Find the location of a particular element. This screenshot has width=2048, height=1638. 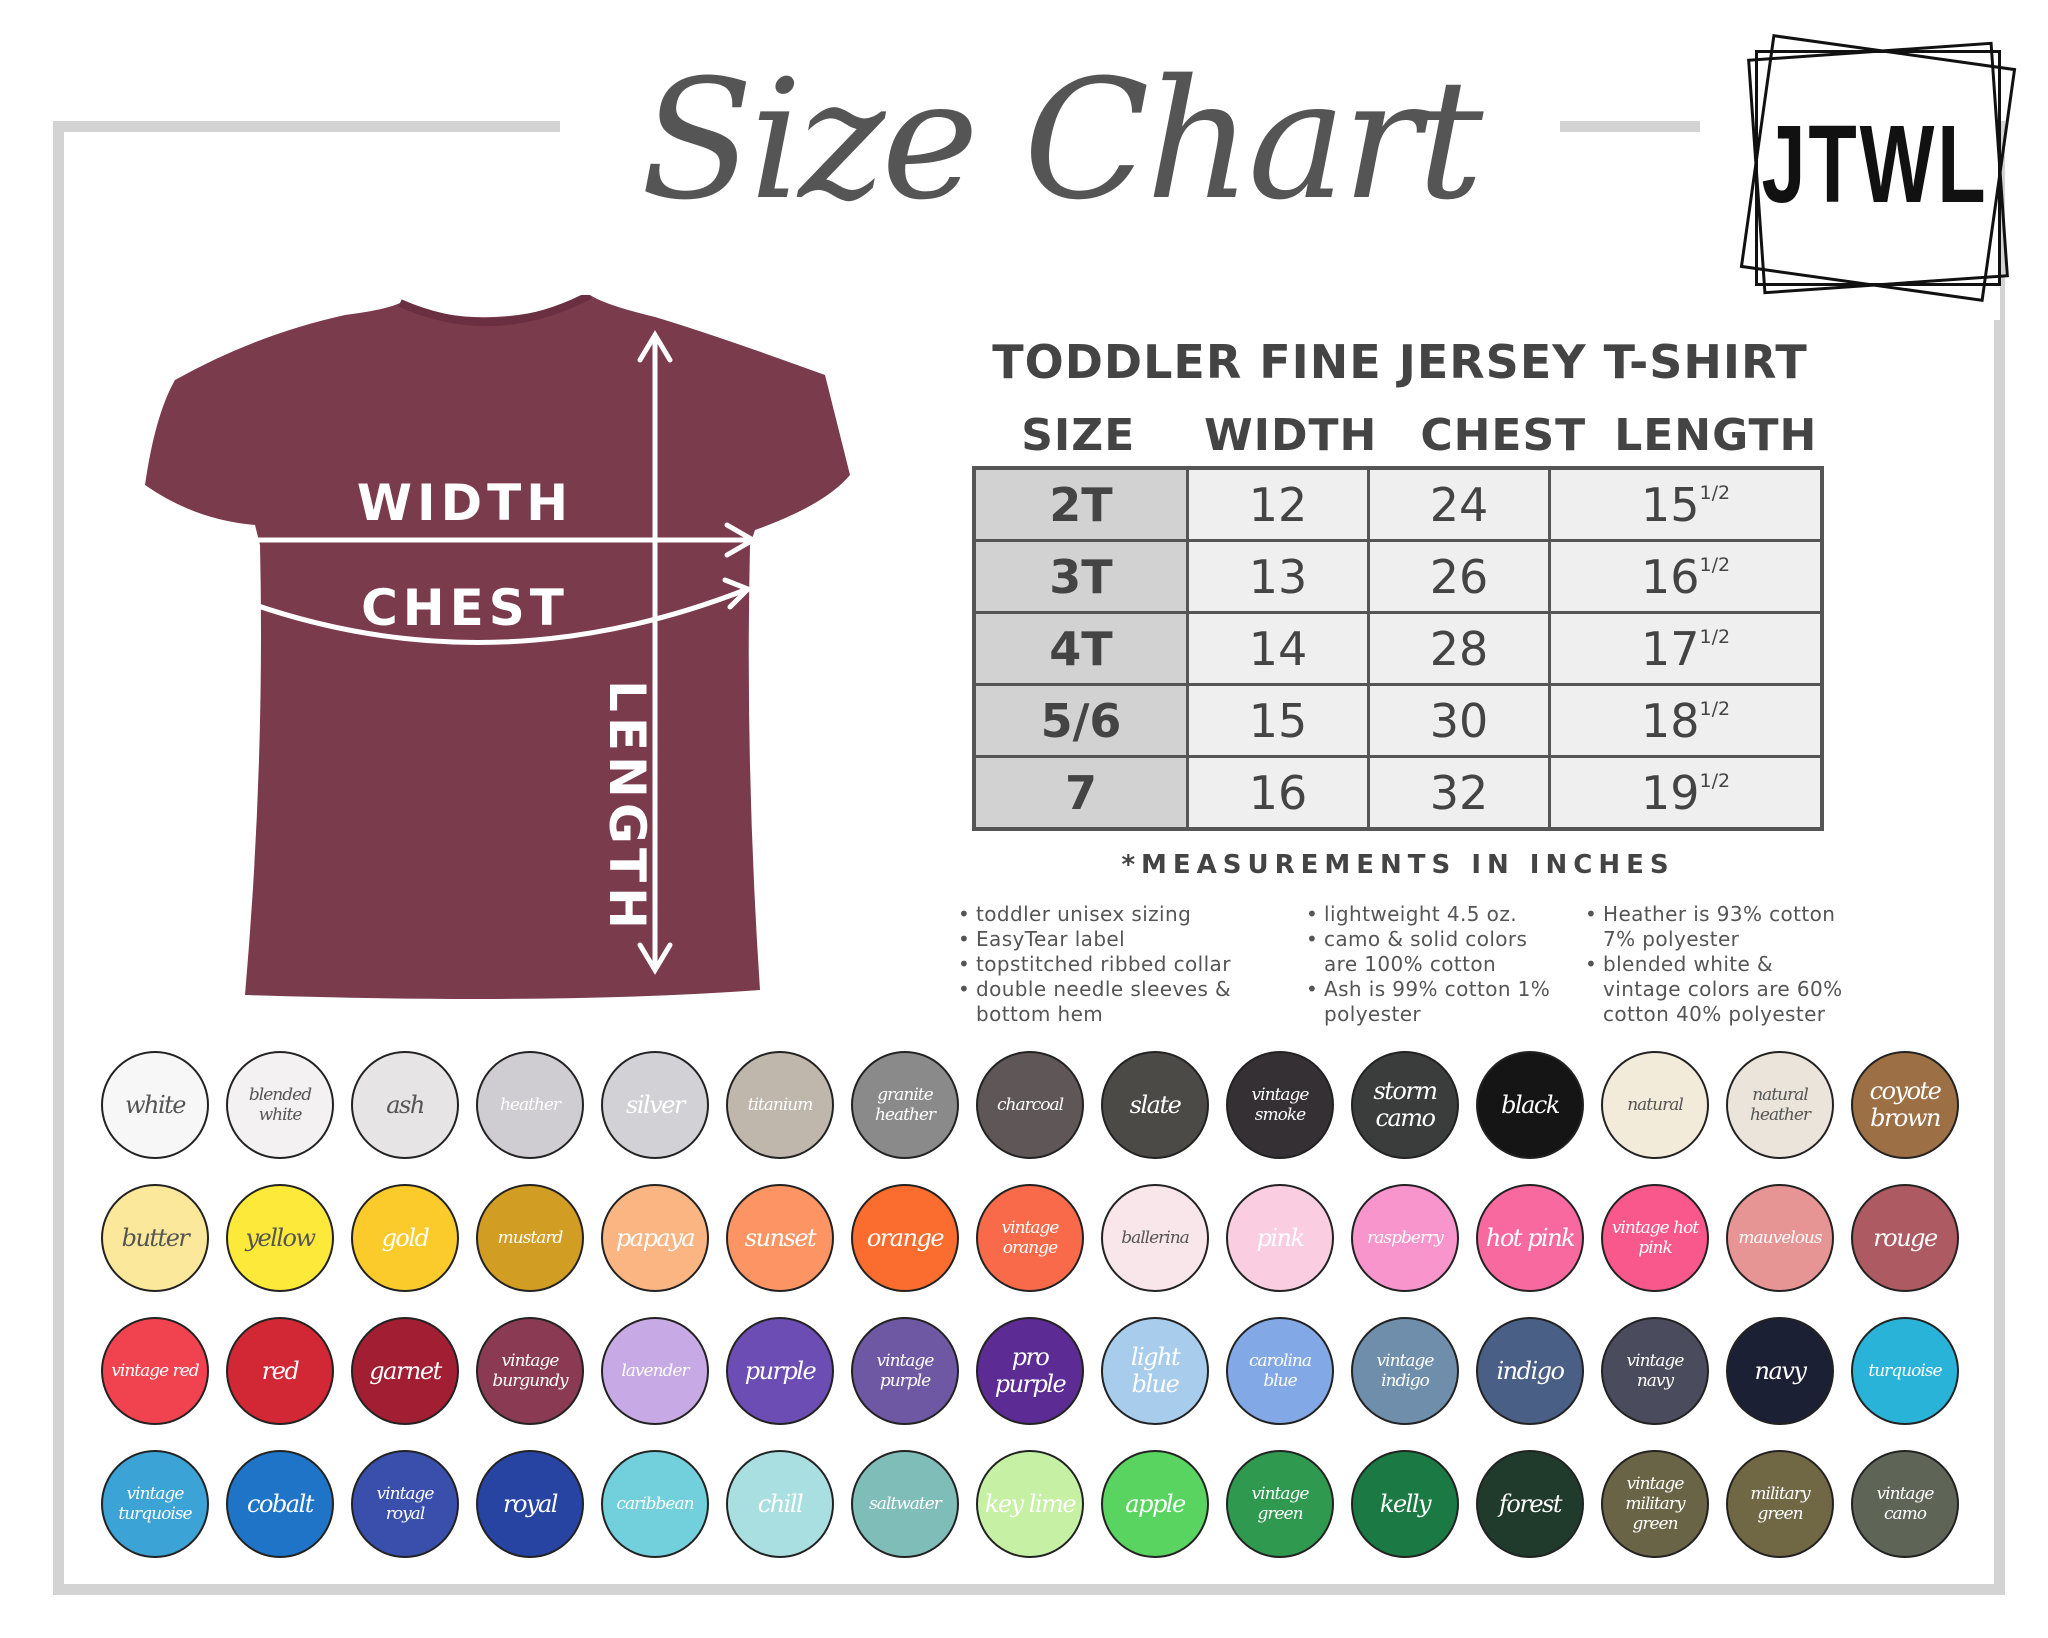

swatch-vintage-camo: vintage camo is located at coordinates (1905, 1504).